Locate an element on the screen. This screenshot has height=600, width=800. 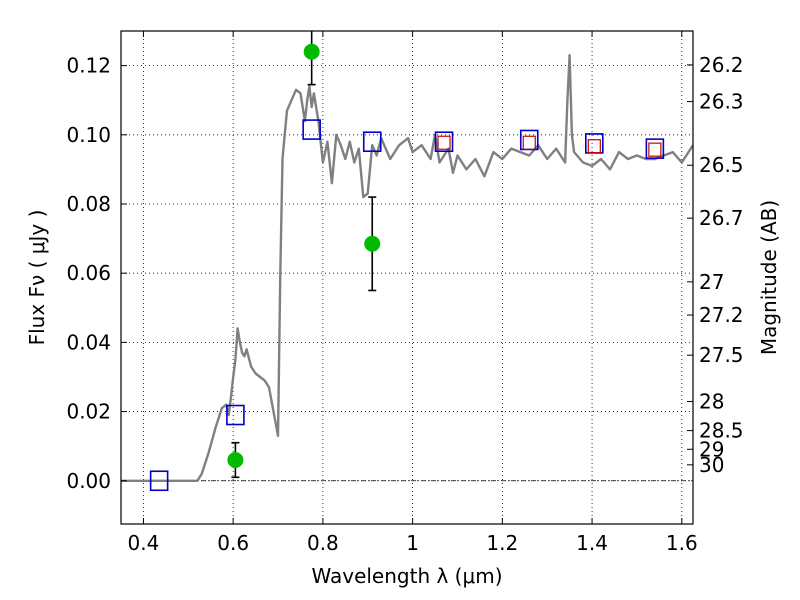
x-axis-title: Wavelength λ (μm) is located at coordinates (406, 576).